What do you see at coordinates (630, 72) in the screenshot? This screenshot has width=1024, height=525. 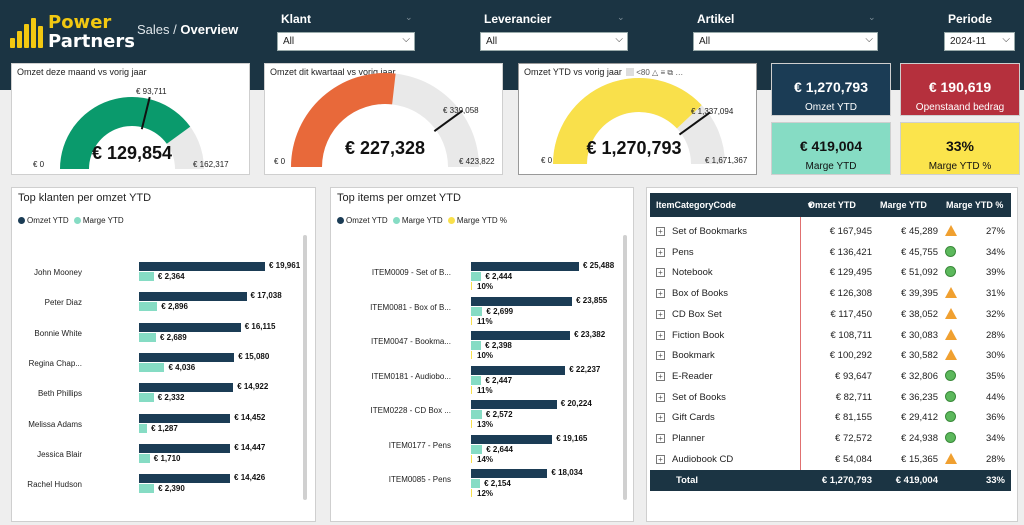 I see `pin-icon` at bounding box center [630, 72].